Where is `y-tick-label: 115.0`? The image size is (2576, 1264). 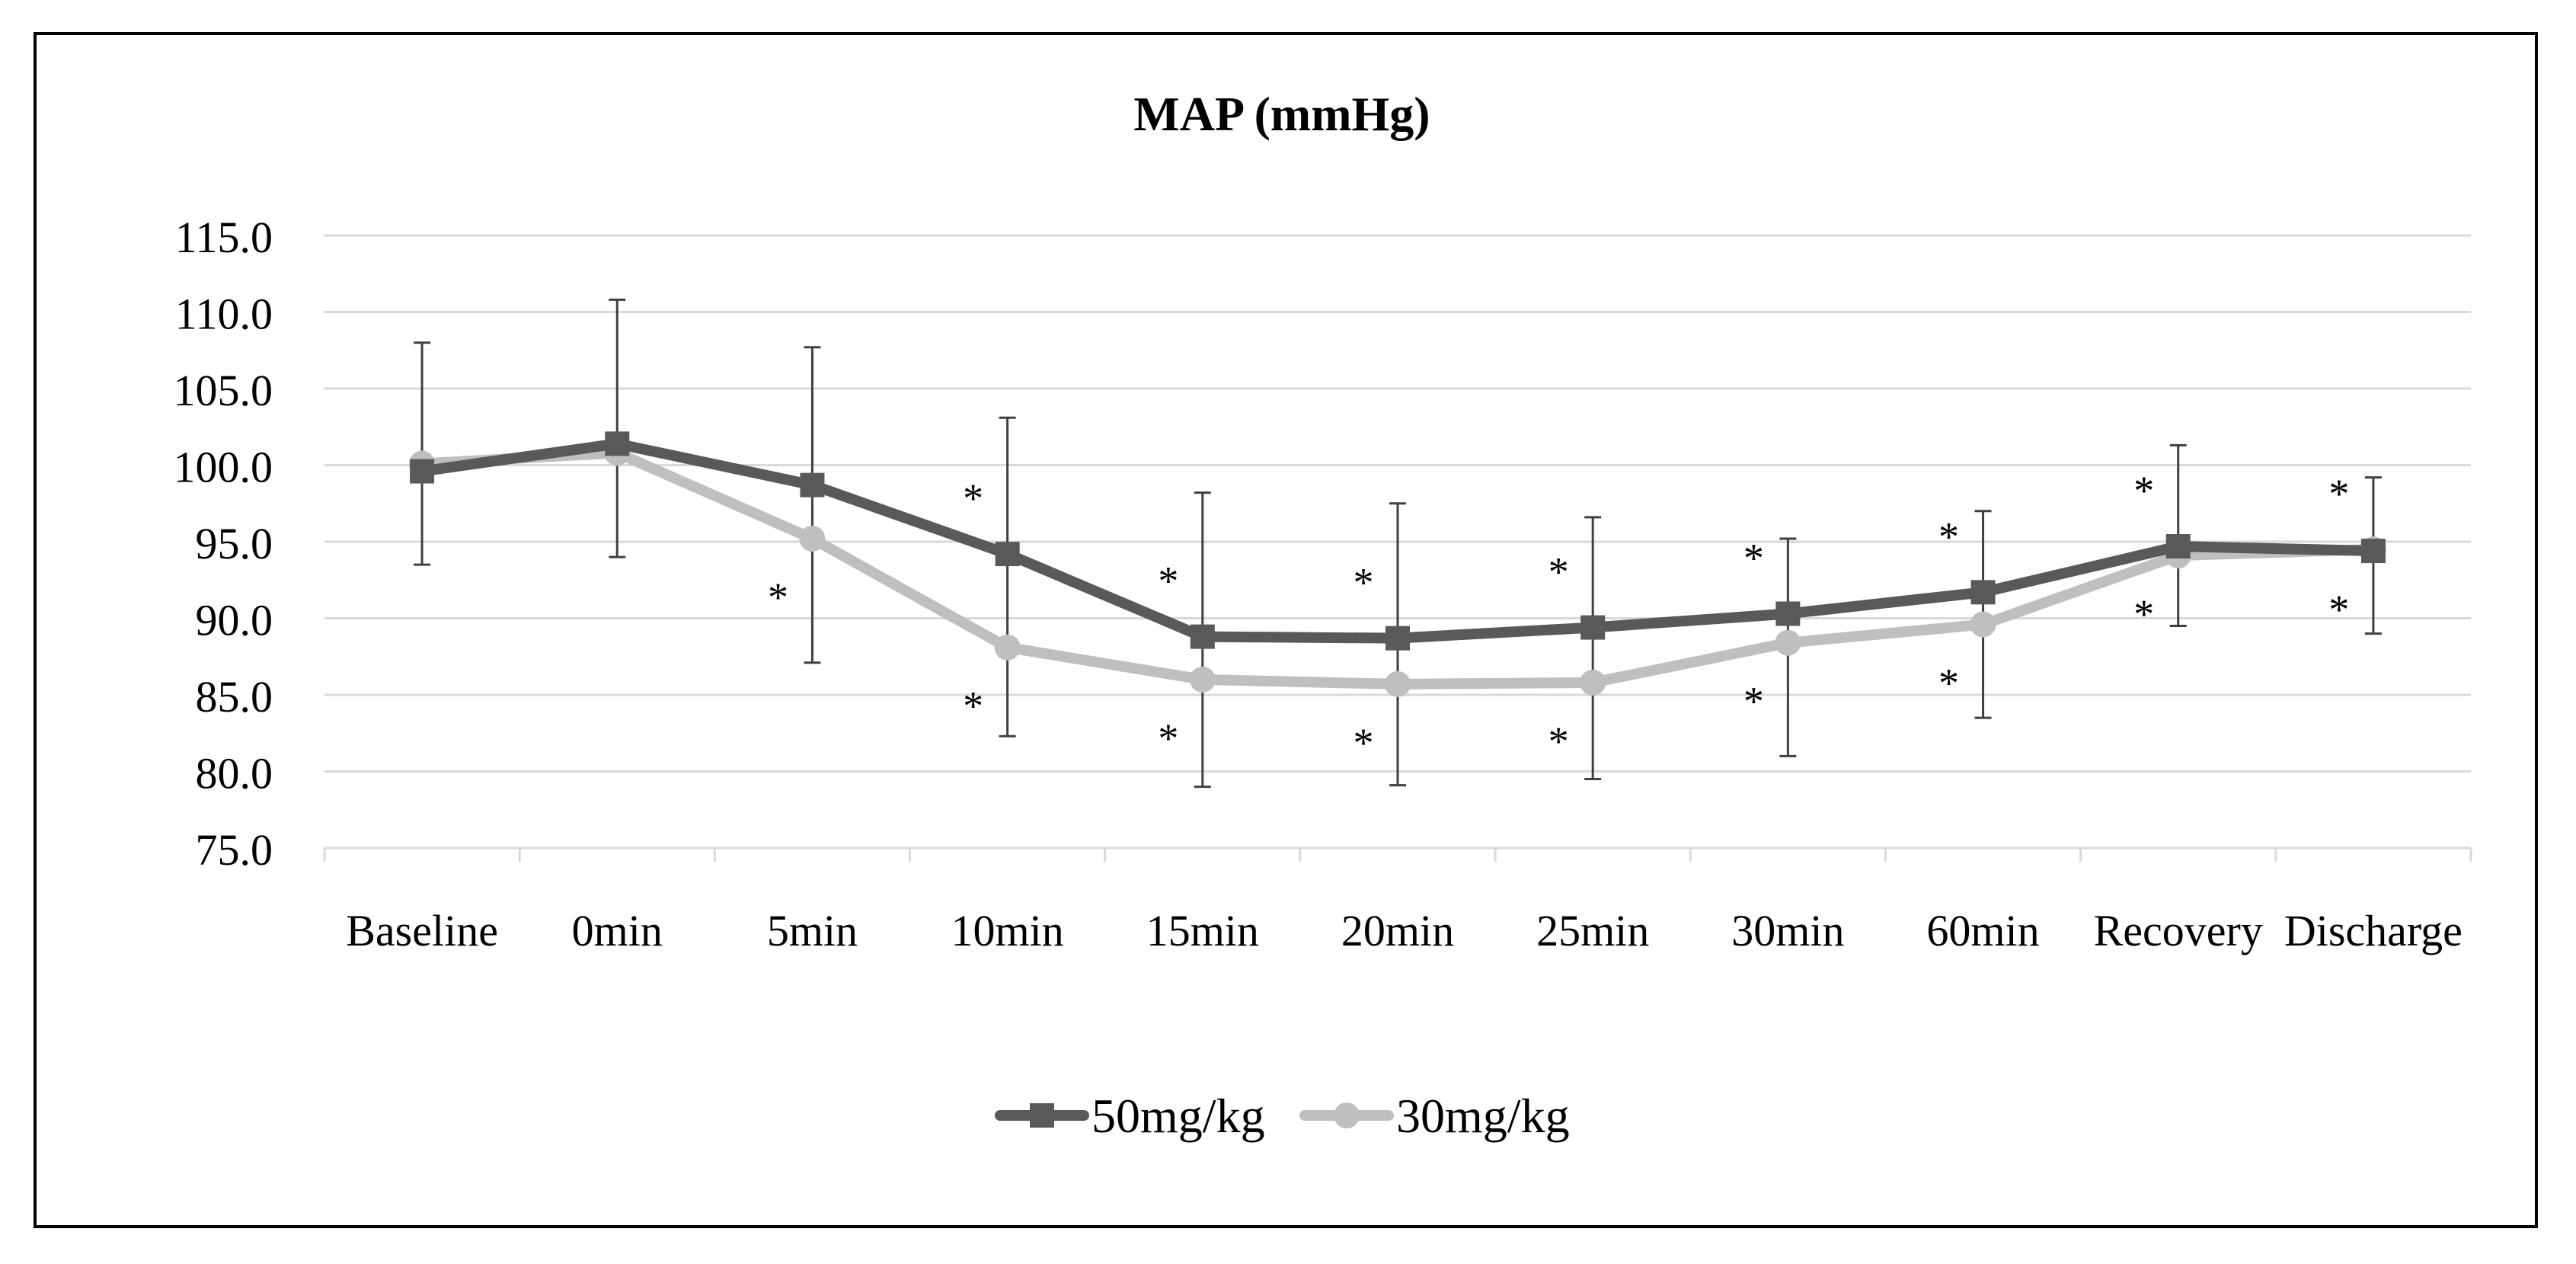 y-tick-label: 115.0 is located at coordinates (224, 237).